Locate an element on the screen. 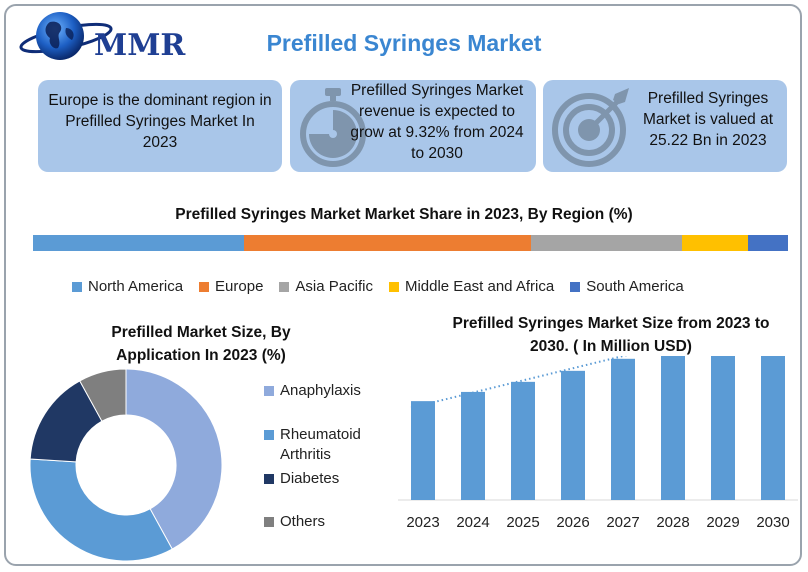 Image resolution: width=808 pixels, height=572 pixels. legend-item: North America is located at coordinates (127, 286).